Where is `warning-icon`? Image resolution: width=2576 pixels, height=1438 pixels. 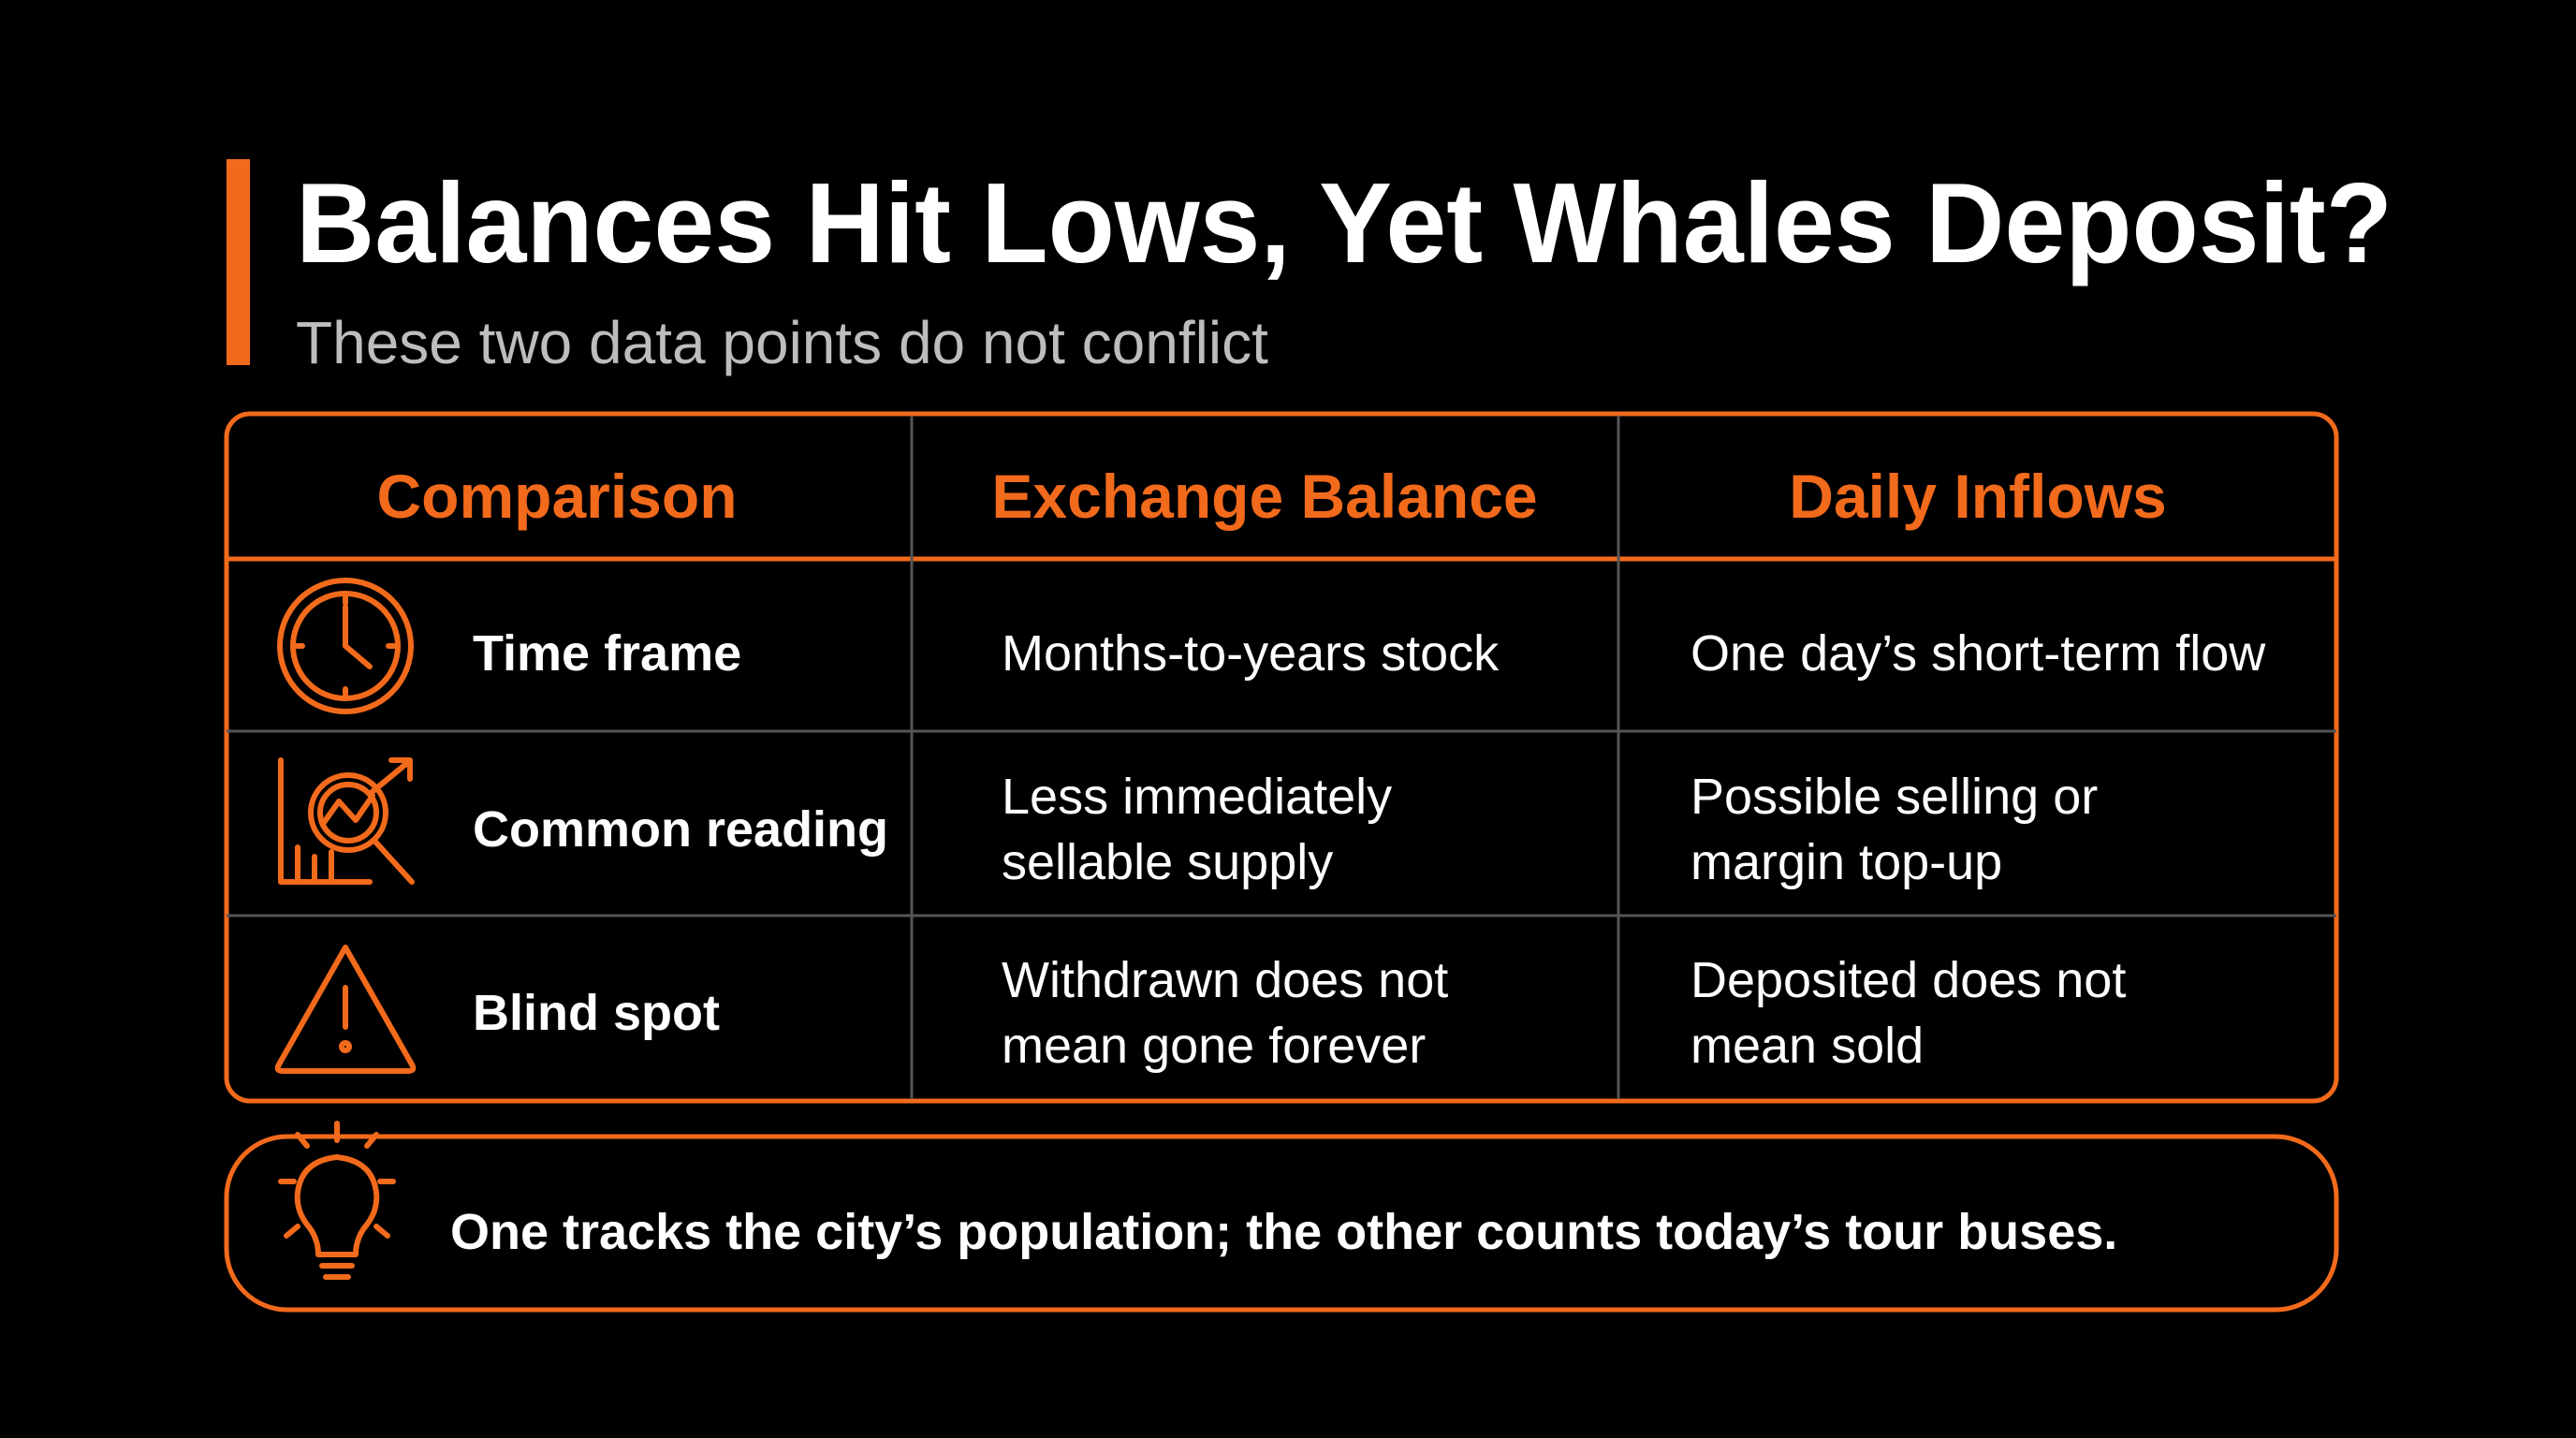
warning-icon is located at coordinates (345, 1009).